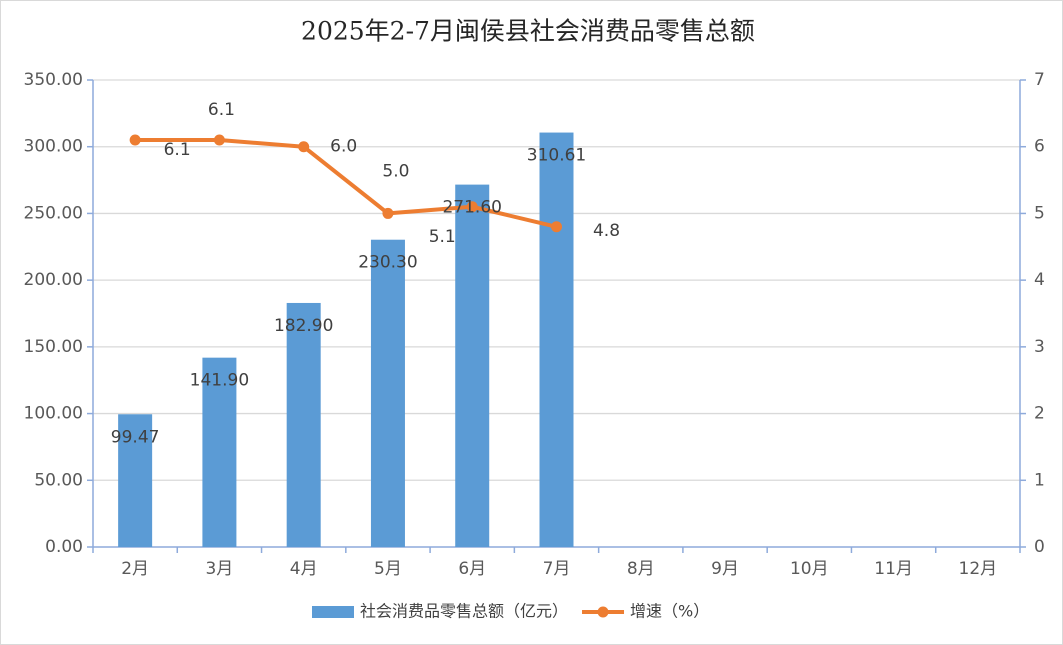 This screenshot has width=1063, height=645. What do you see at coordinates (606, 231) in the screenshot?
I see `line-label: 4.8` at bounding box center [606, 231].